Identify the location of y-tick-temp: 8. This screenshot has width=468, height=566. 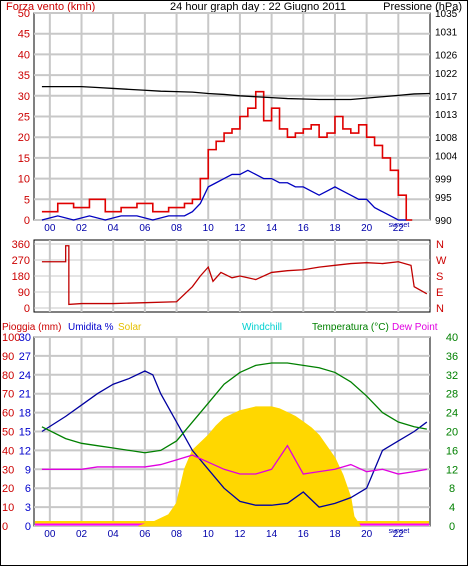
(452, 489).